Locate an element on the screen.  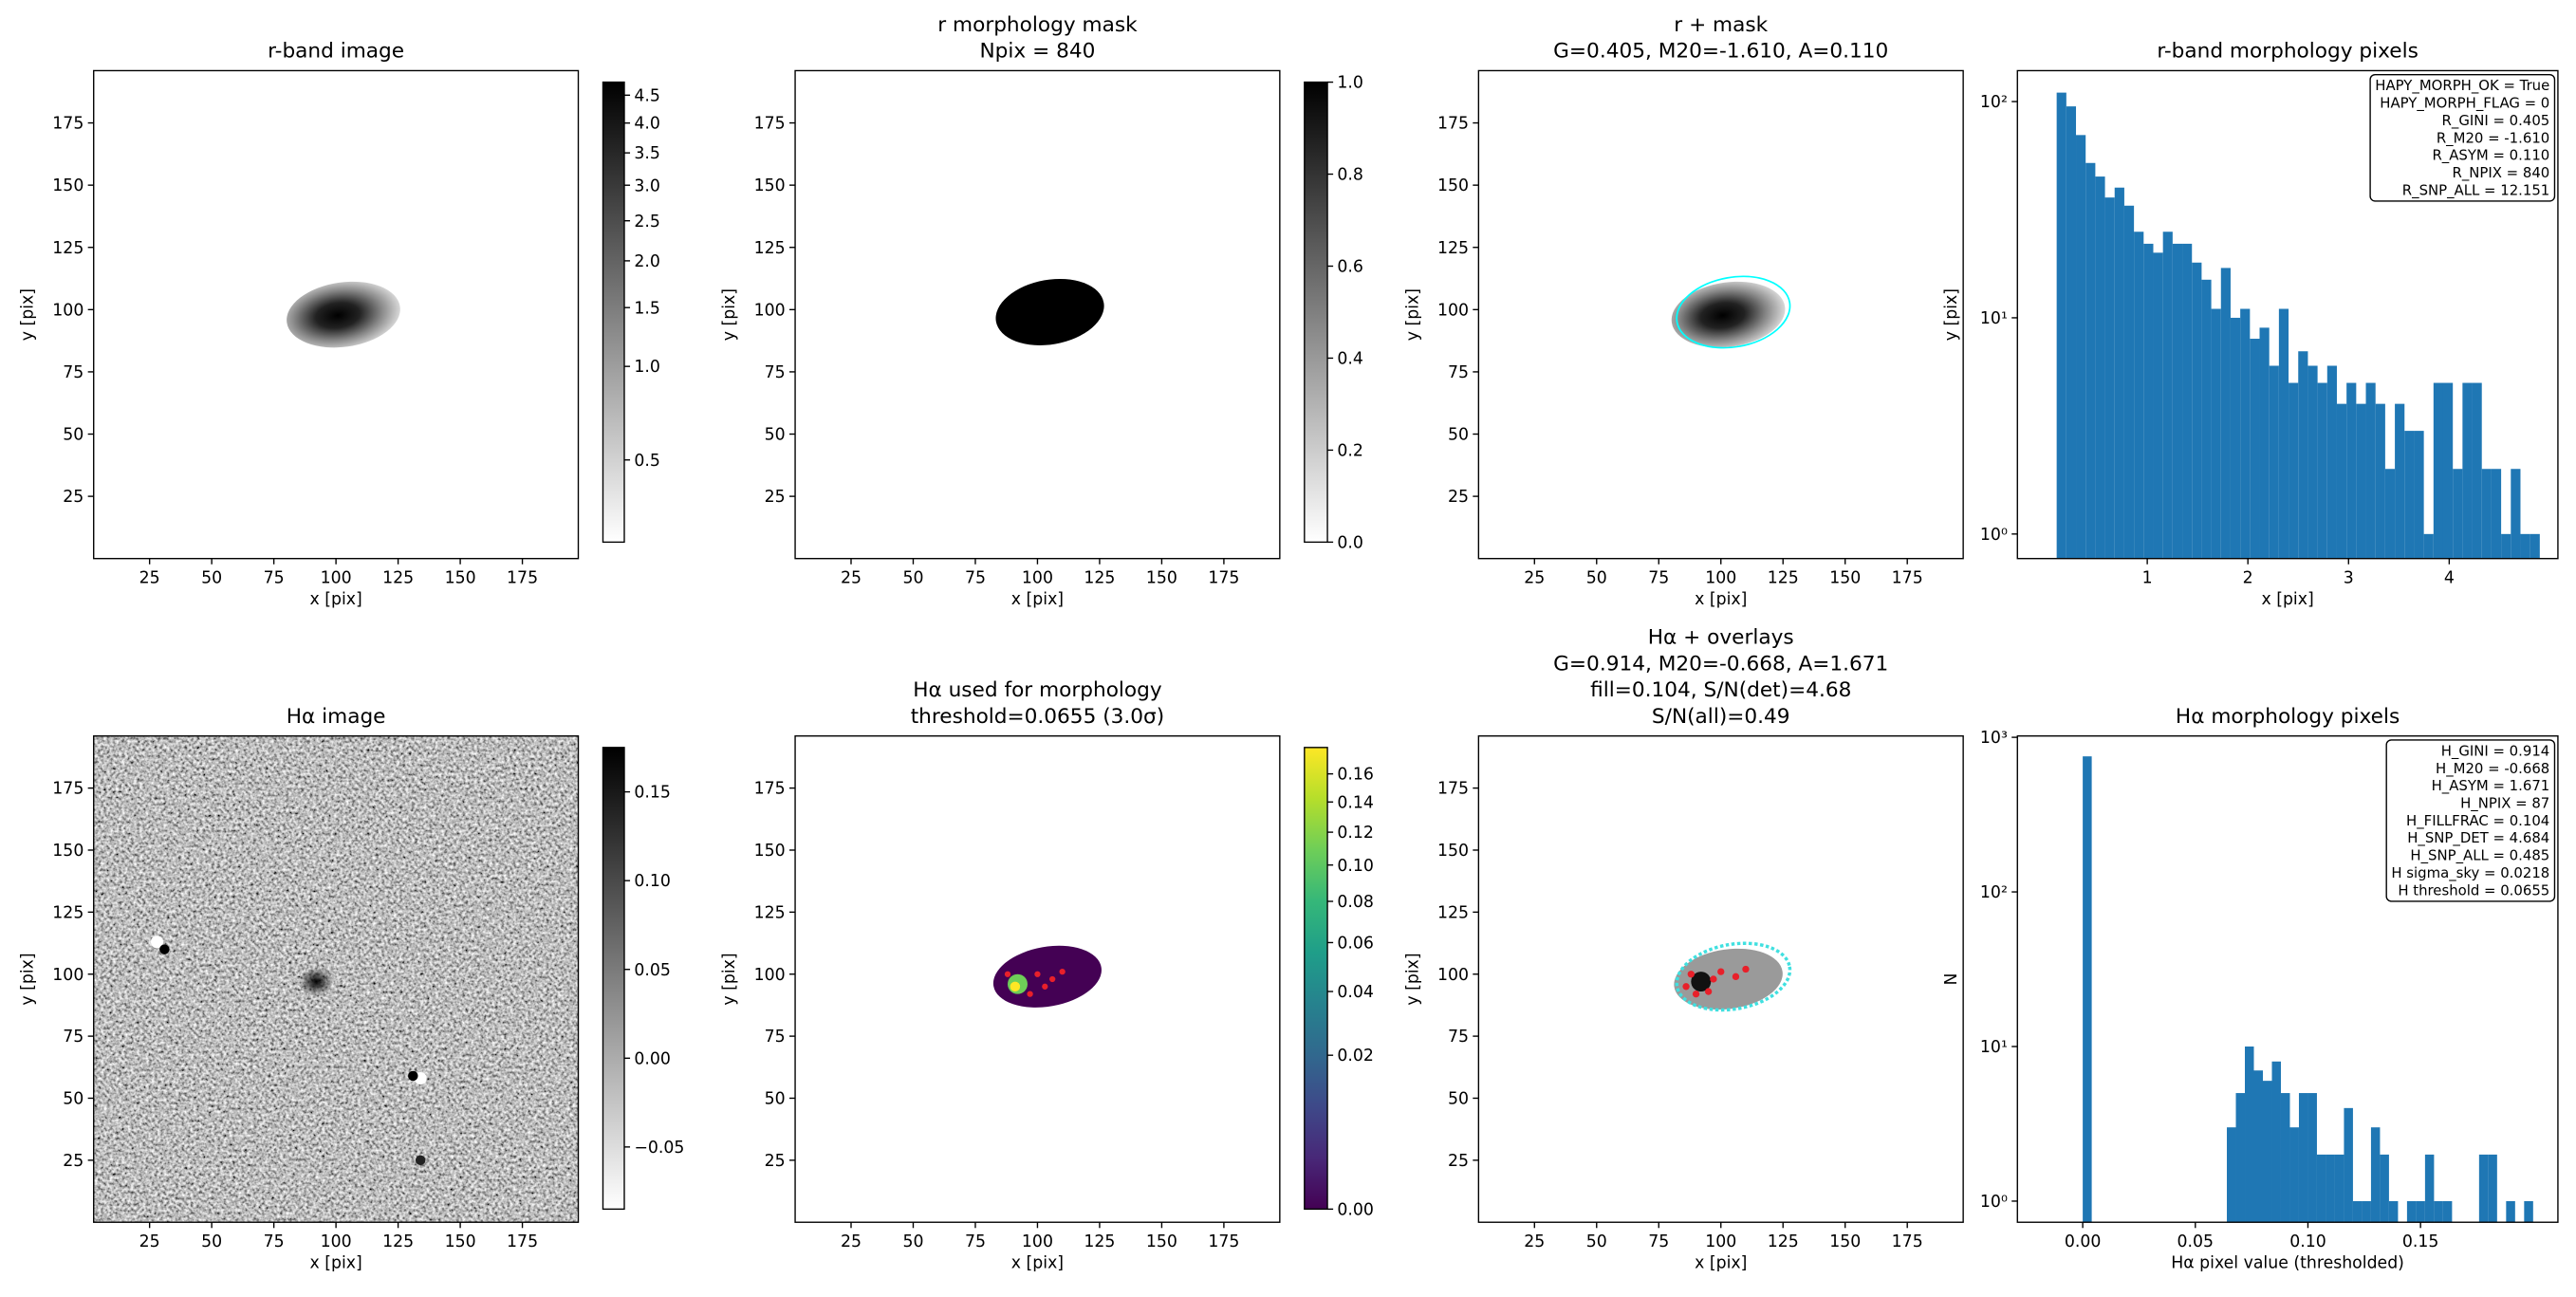
colorbar-tick-label: 0.0 is located at coordinates (1350, 542).